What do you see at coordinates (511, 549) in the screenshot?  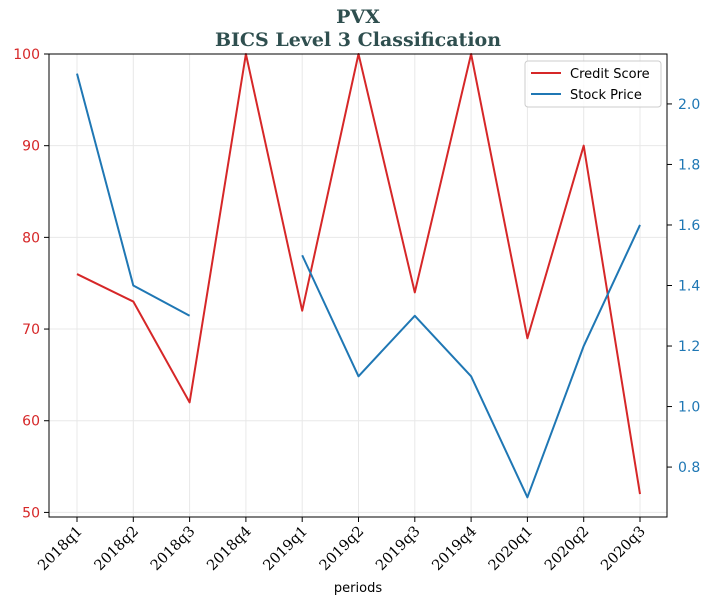 I see `x-tick-label: 2020q1` at bounding box center [511, 549].